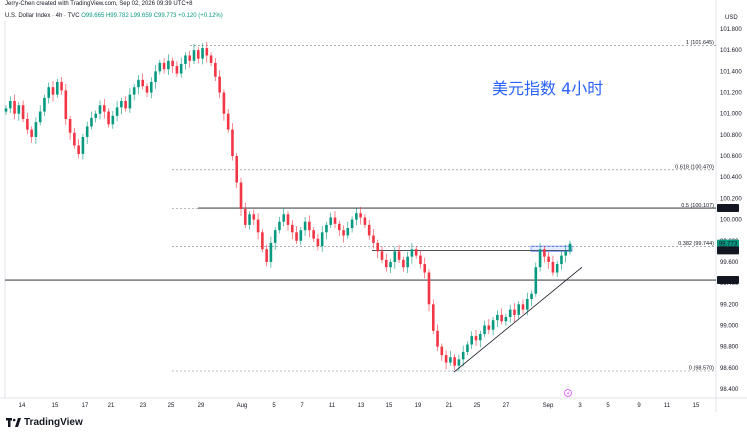 This screenshot has width=747, height=437. Describe the element at coordinates (42, 16) in the screenshot. I see `symbol-name: U.S. Dollar Index · 4h · TVC` at that location.